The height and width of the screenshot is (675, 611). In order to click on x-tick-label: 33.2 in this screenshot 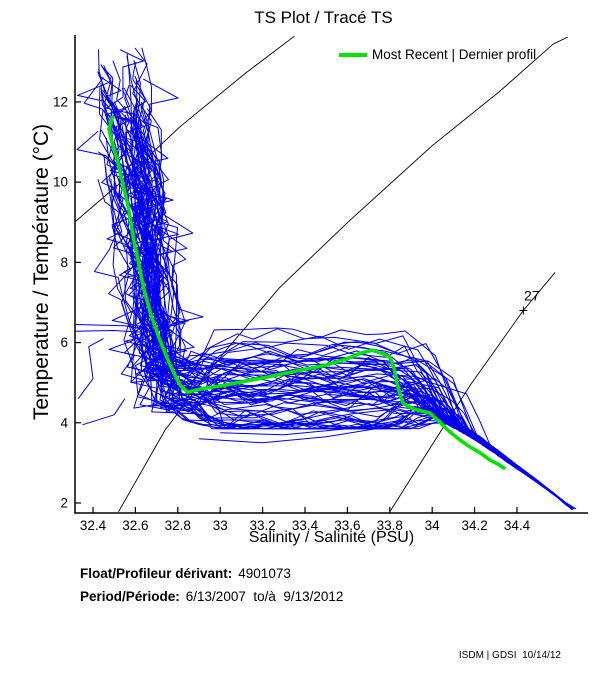, I will do `click(262, 525)`.